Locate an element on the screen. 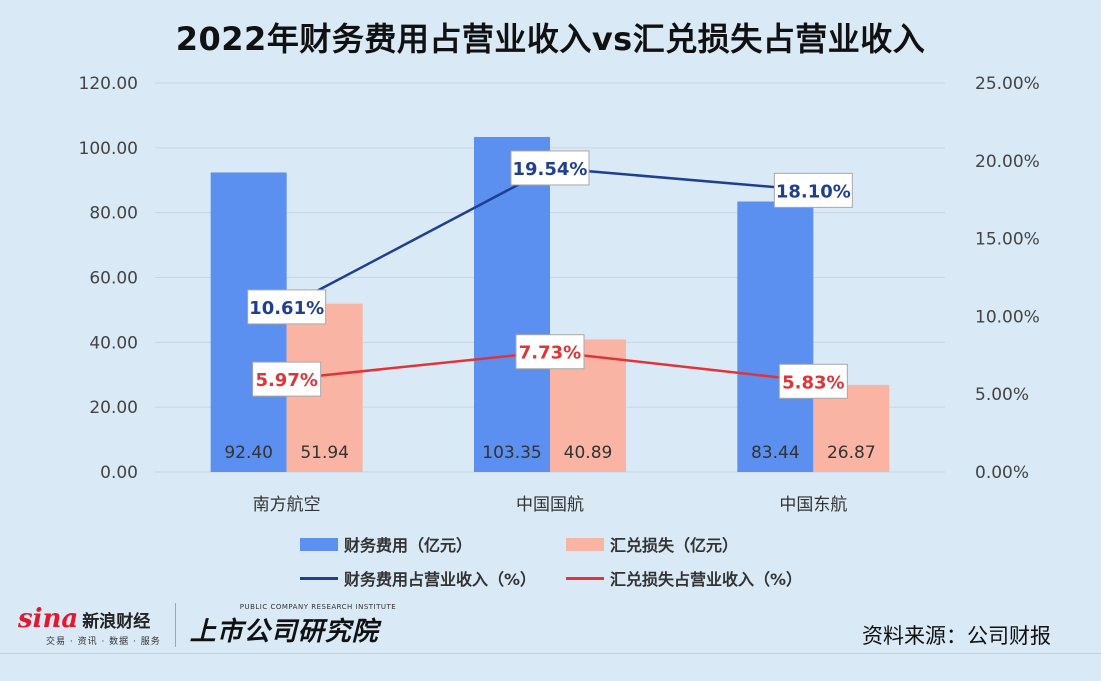  fx-bar is located at coordinates (851, 428).